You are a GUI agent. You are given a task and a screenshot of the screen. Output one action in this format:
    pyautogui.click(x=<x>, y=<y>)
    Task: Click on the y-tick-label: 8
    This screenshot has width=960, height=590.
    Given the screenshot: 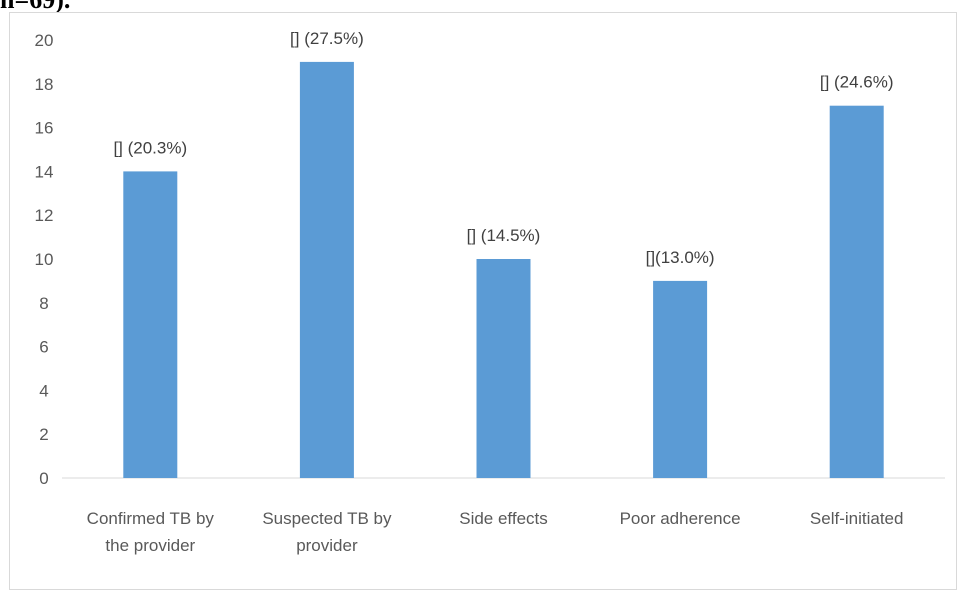 What is the action you would take?
    pyautogui.click(x=43, y=303)
    